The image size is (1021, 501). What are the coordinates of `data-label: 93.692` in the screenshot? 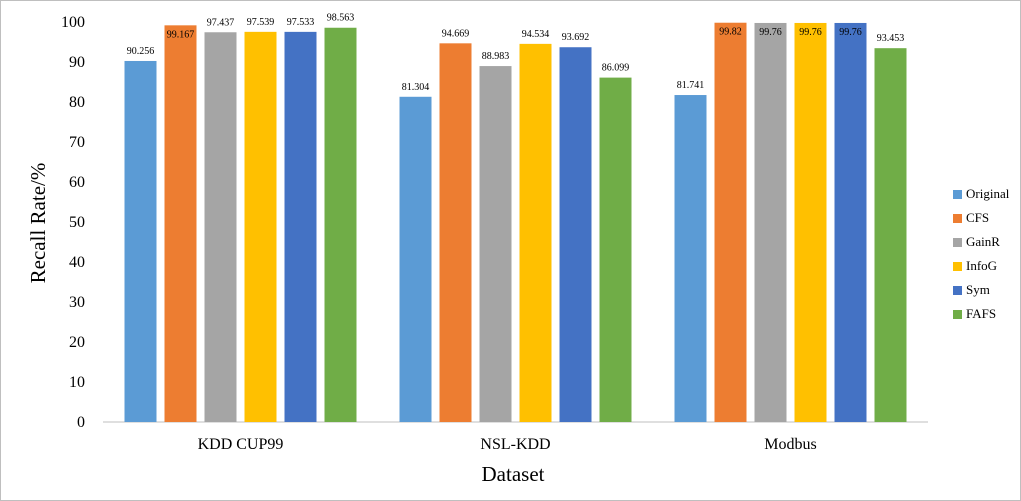 It's located at (576, 37).